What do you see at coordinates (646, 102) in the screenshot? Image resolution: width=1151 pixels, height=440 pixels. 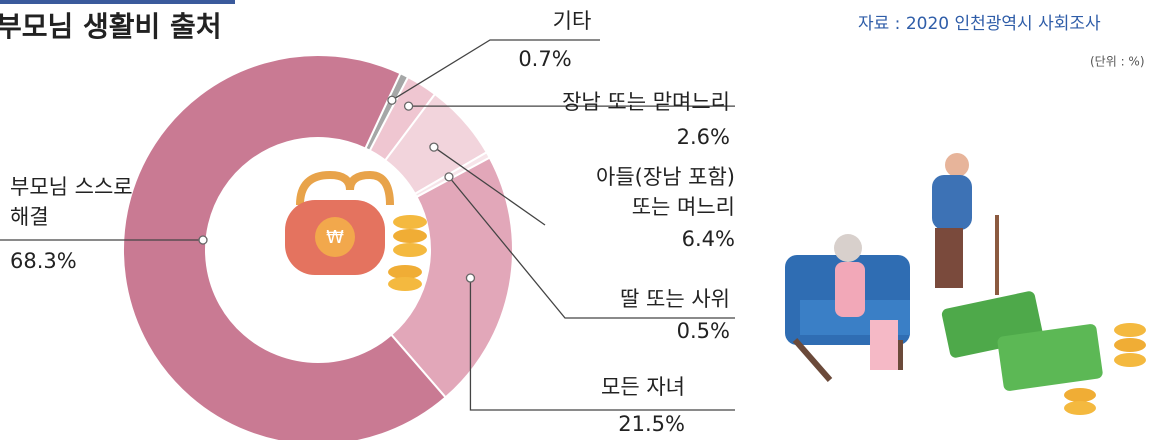 I see `slice-label: 장남 또는 맏며느리` at bounding box center [646, 102].